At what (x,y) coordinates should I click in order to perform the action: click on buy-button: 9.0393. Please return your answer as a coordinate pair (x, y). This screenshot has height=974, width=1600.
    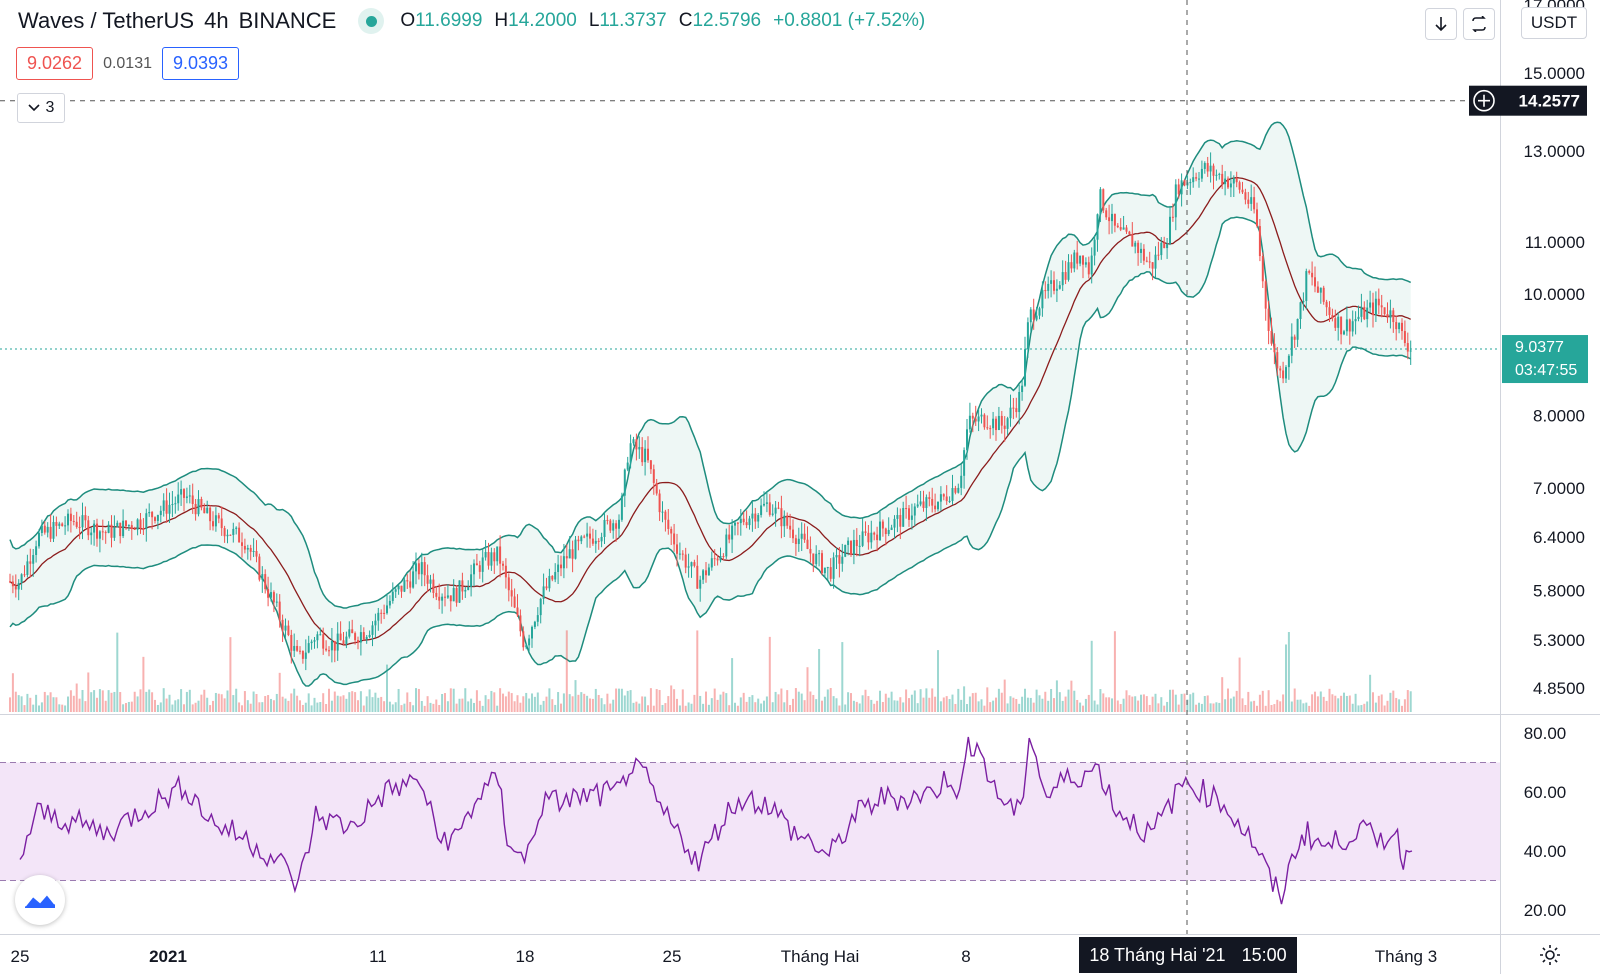
    Looking at the image, I should click on (201, 63).